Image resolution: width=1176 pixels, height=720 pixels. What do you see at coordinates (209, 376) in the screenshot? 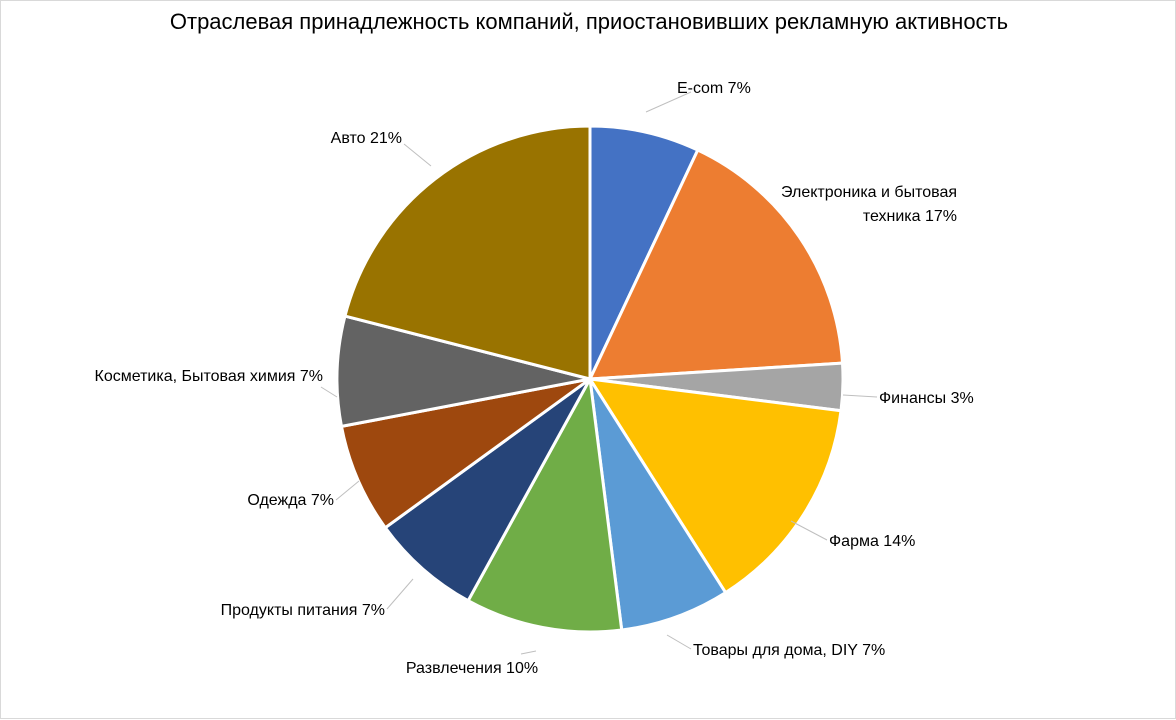
I see `slice-label: Косметика, Бытовая химия 7%` at bounding box center [209, 376].